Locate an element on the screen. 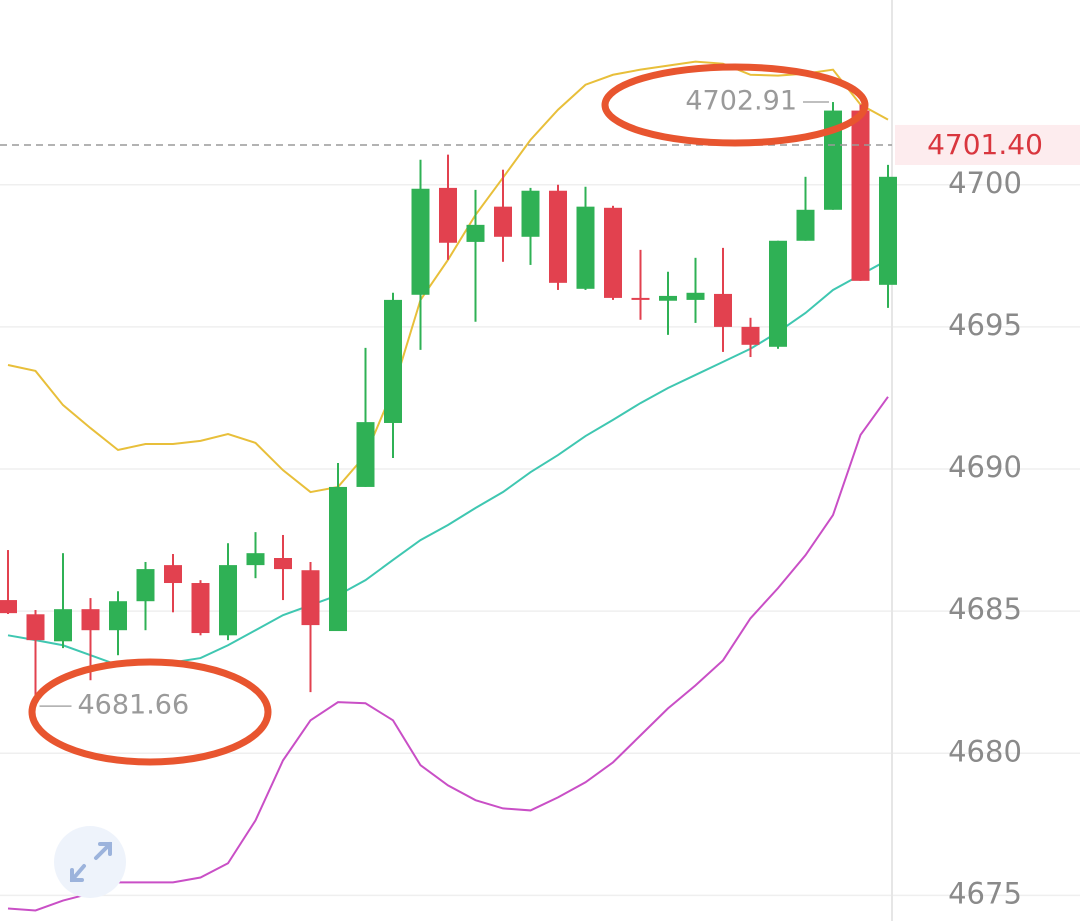 This screenshot has width=1080, height=921. y-tick-label: 4690 is located at coordinates (985, 467).